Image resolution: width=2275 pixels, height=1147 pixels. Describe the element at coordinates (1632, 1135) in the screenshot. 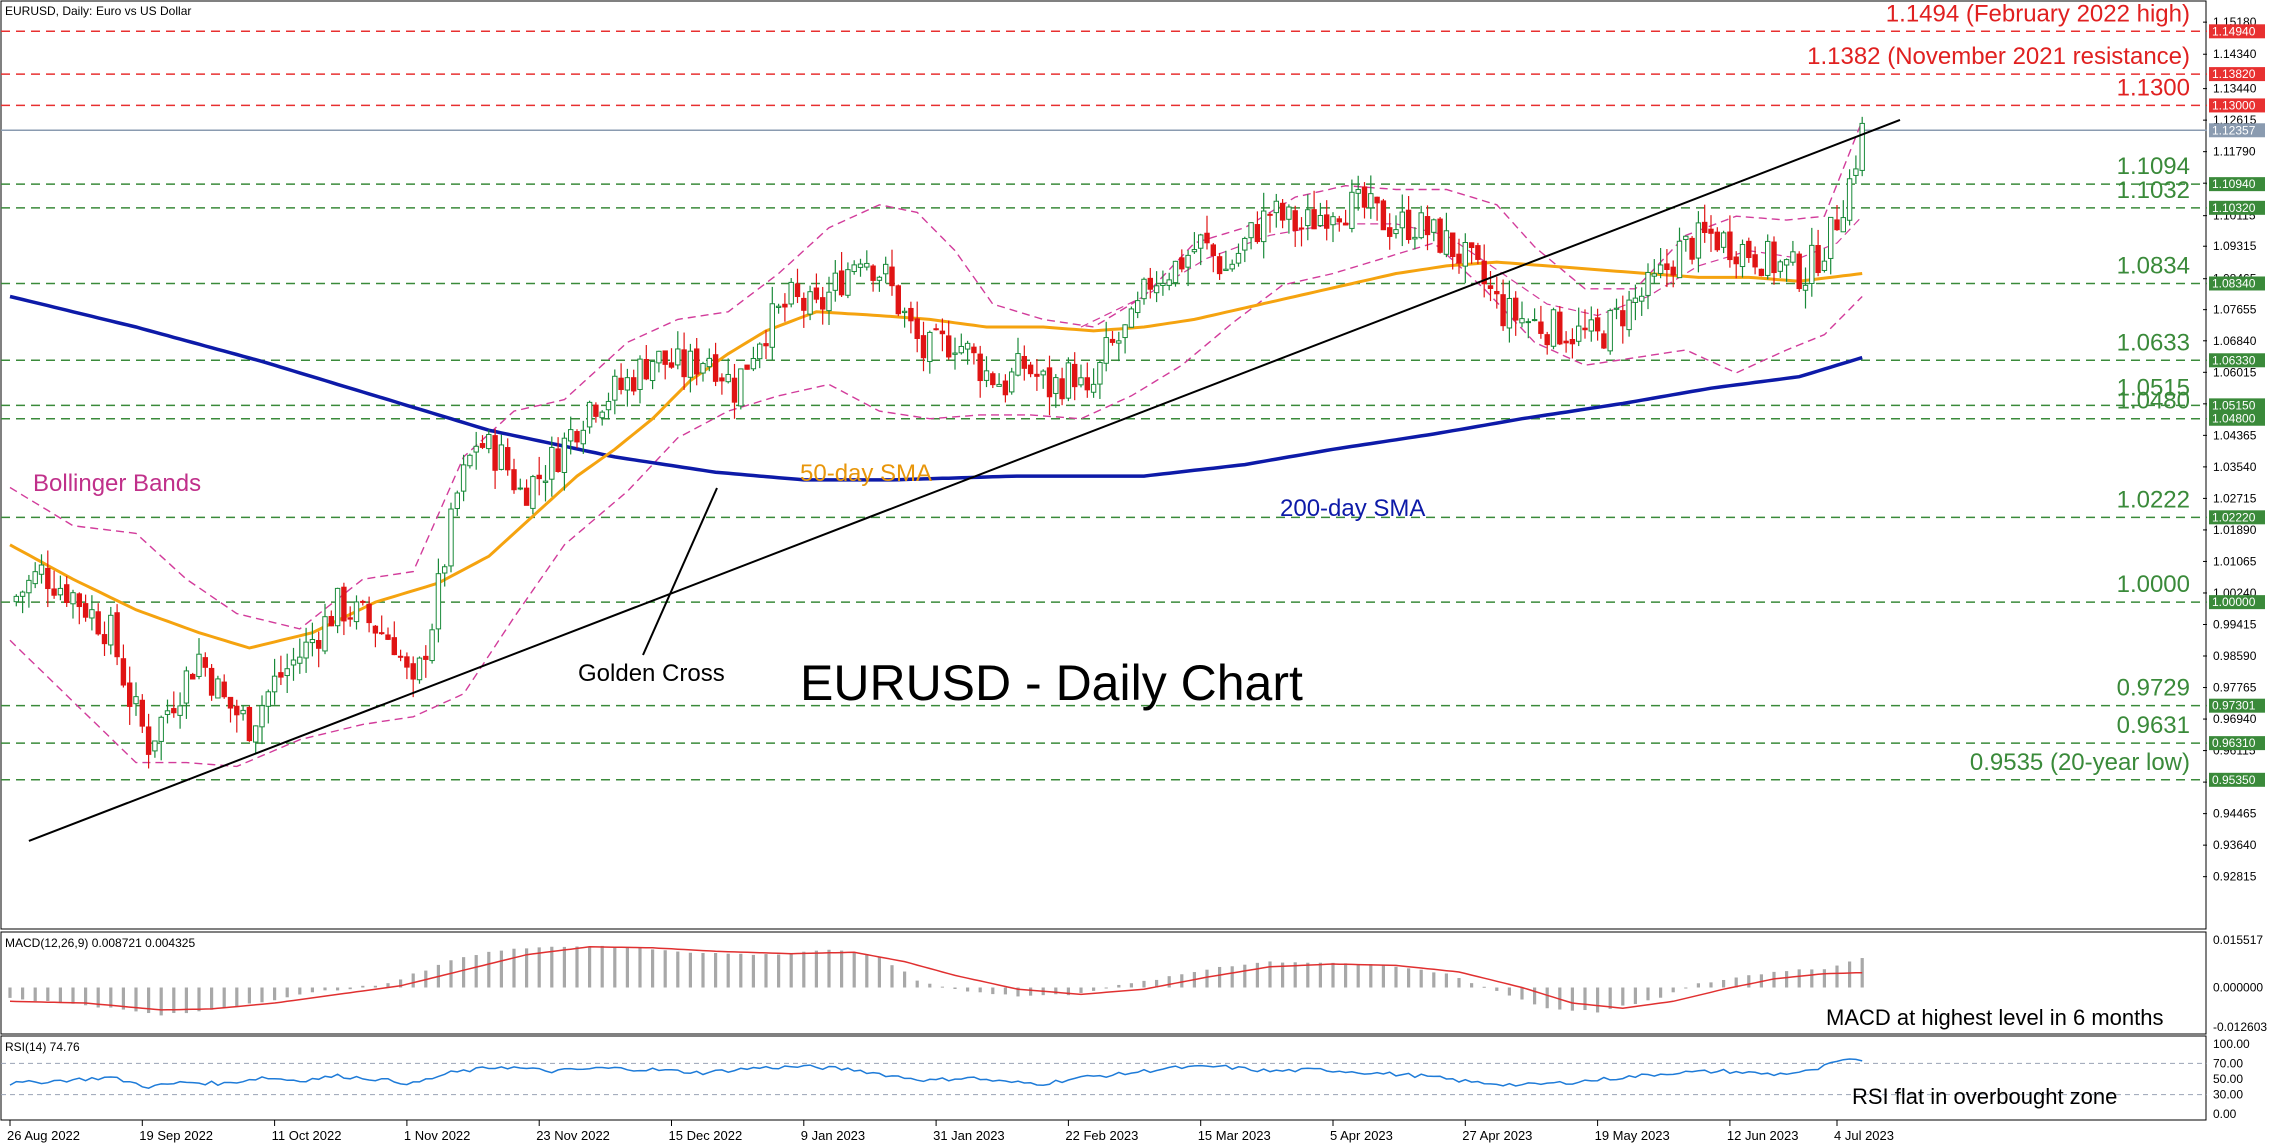

I see `x-tick-label: 19 May 2023` at that location.